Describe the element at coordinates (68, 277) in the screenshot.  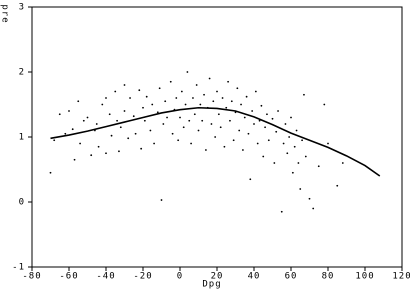
I see `x-tick-label: -60` at that location.